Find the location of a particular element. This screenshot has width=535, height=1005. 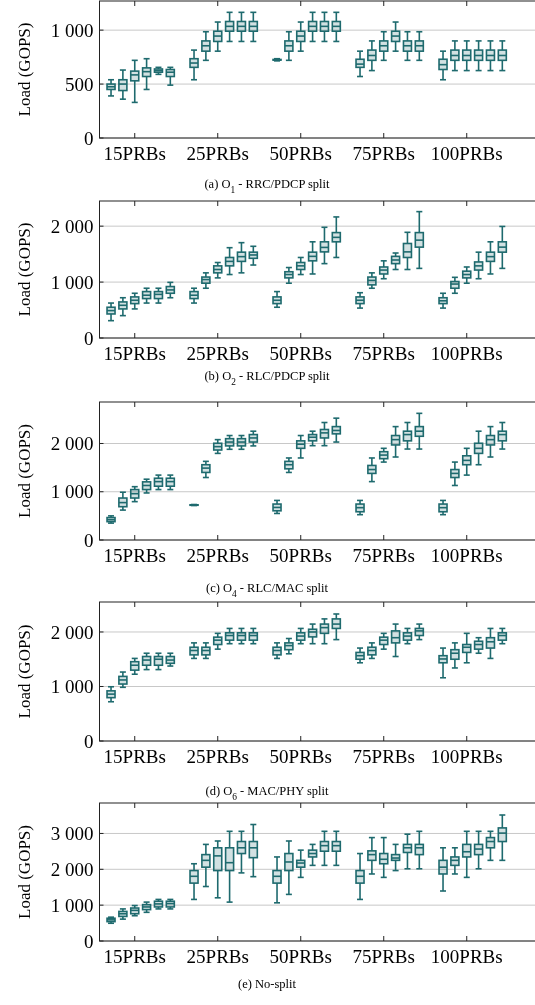

text: (a) O$_{1}$ - RRC/PDCP split is located at coordinates (267, 186).